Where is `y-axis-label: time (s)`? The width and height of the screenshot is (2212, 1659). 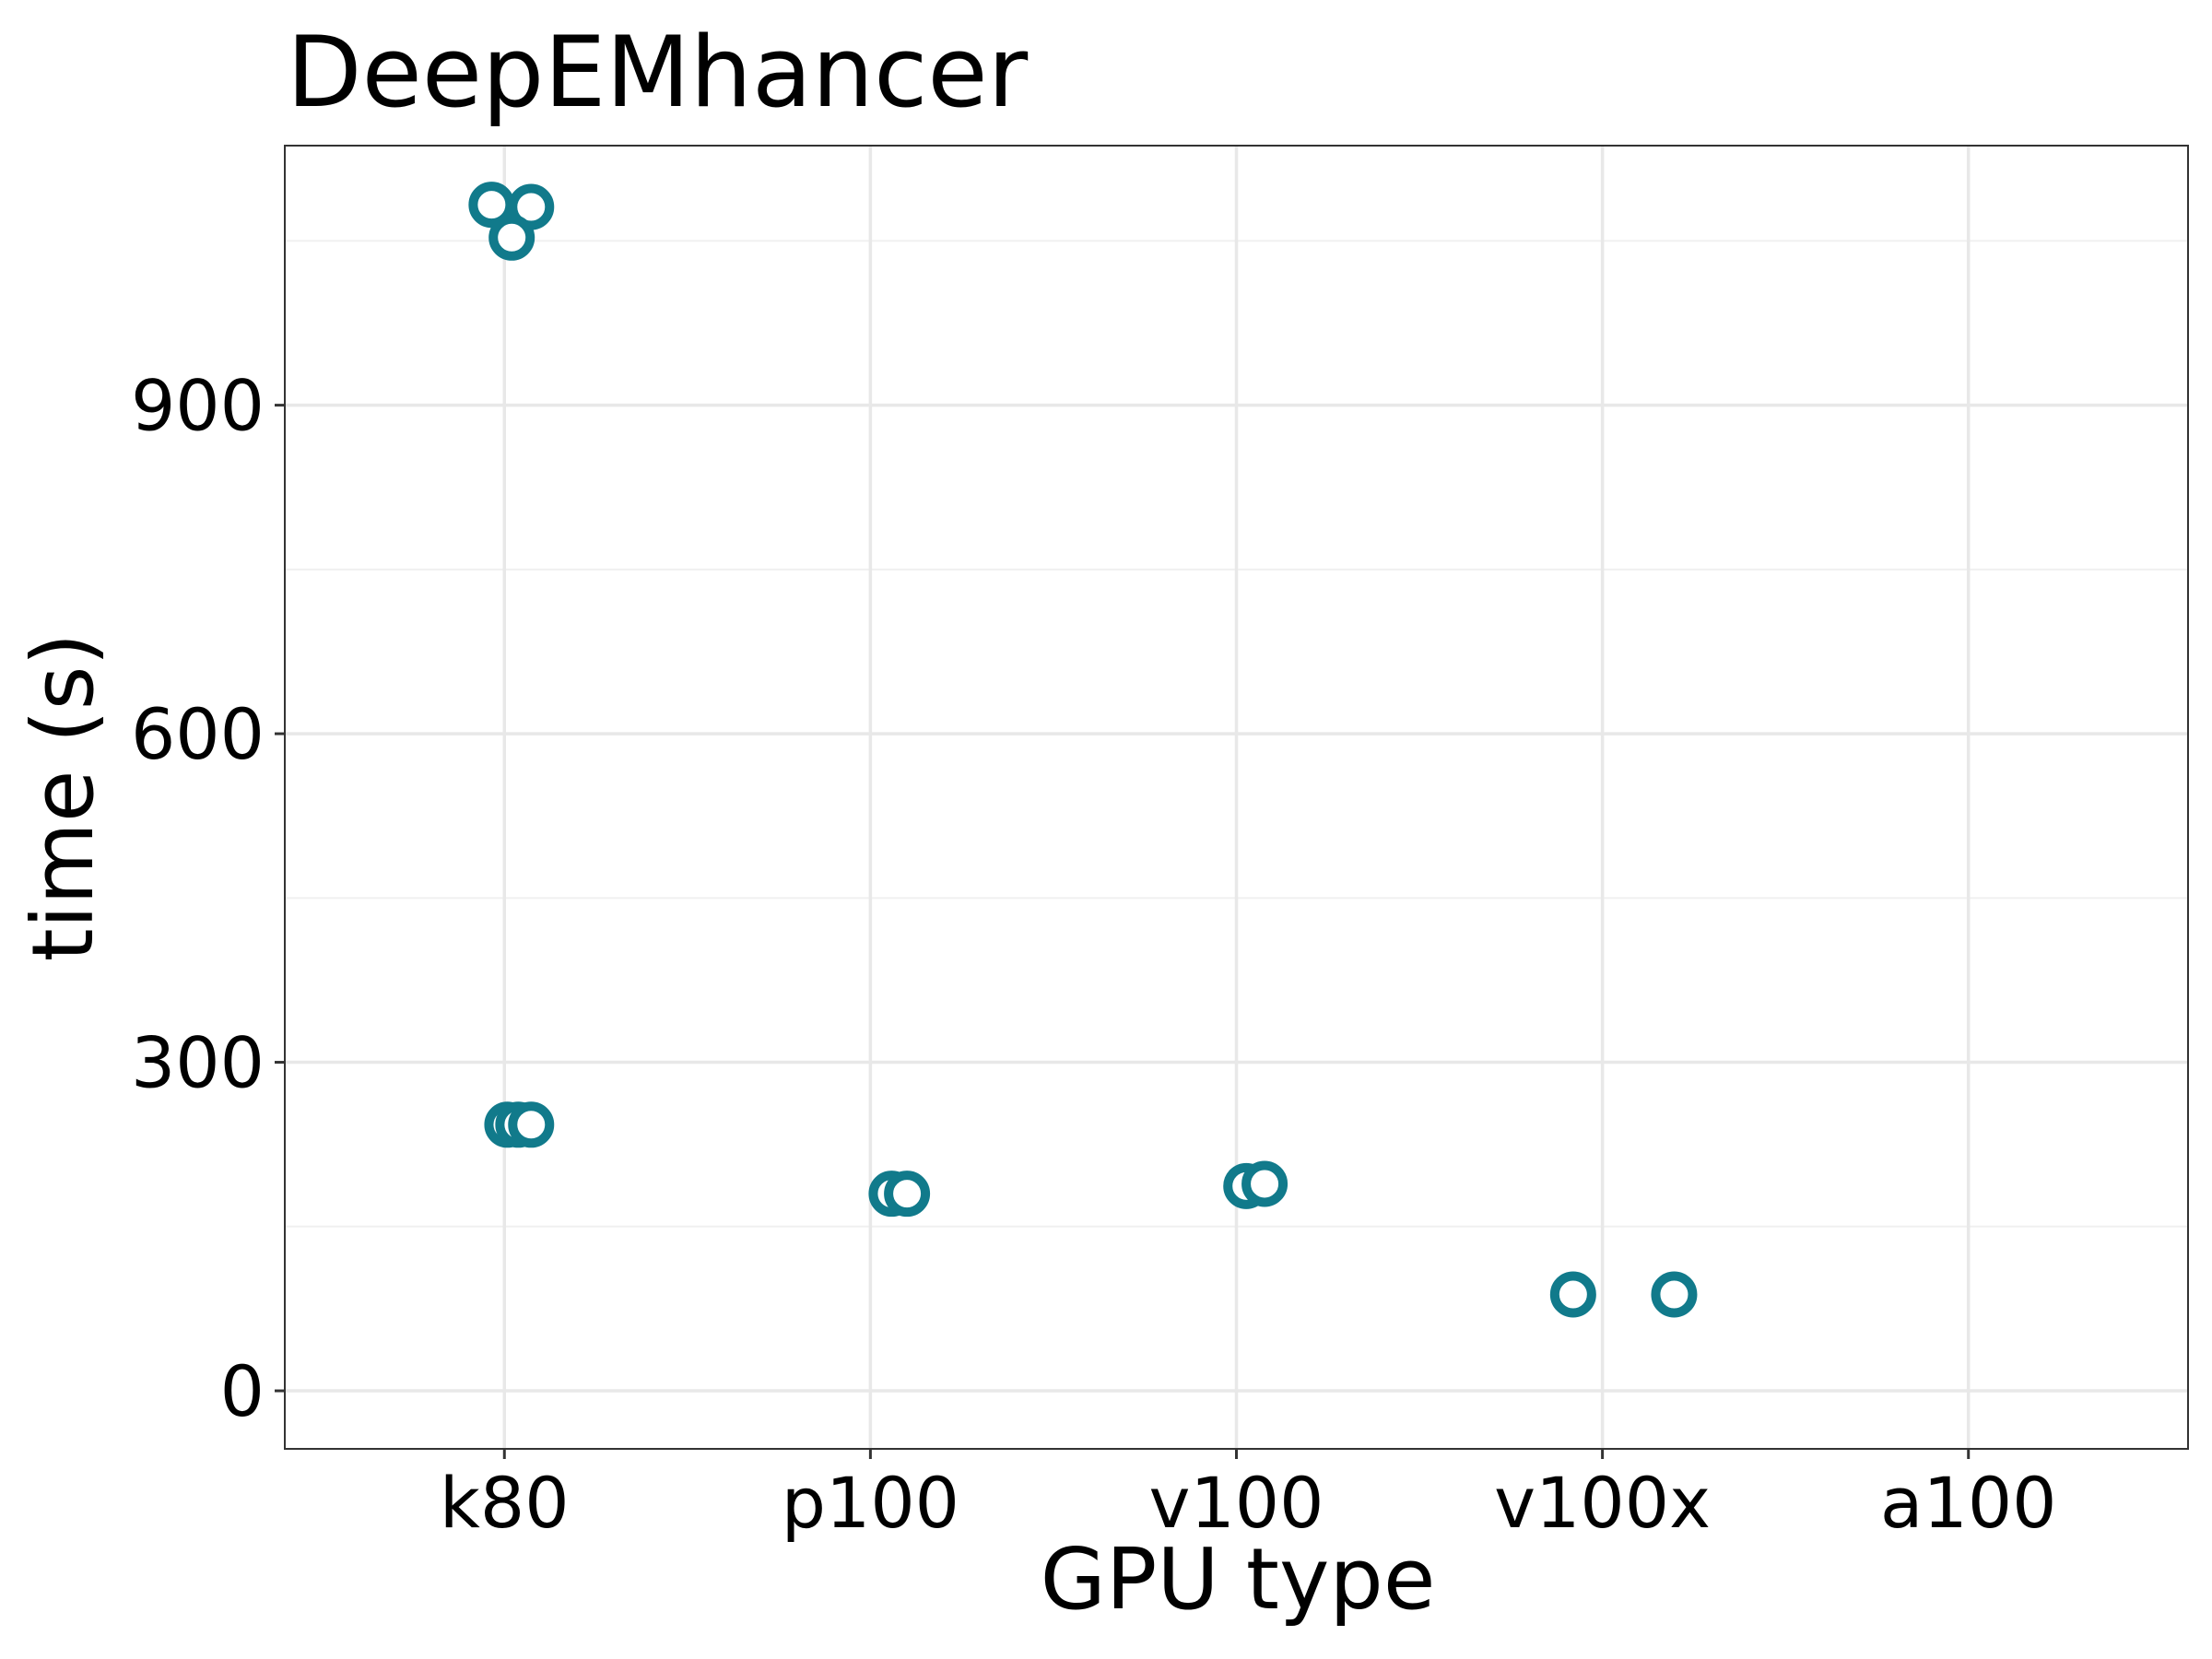 y-axis-label: time (s) is located at coordinates (63, 797).